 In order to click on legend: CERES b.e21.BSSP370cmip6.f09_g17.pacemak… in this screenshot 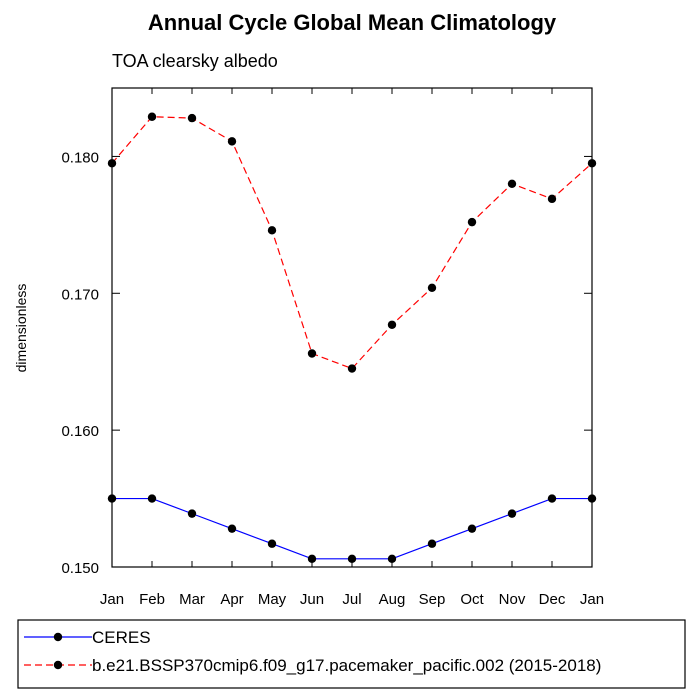, I will do `click(351, 654)`.